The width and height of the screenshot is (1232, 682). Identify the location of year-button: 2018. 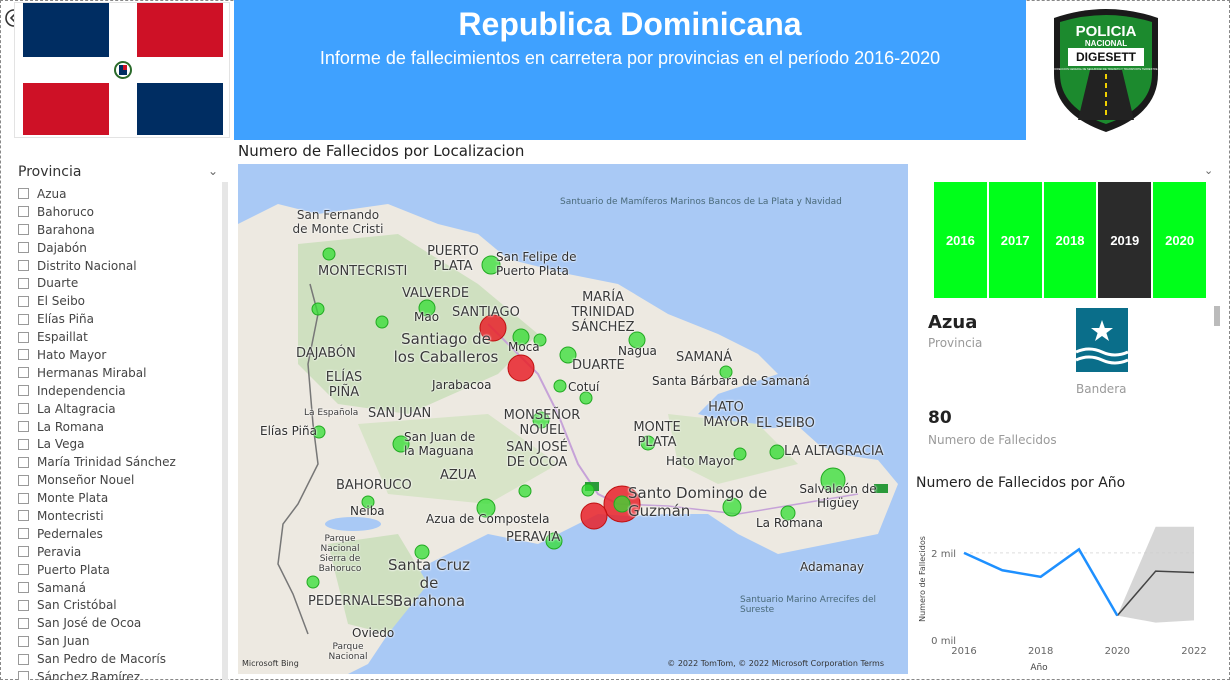
(1070, 240).